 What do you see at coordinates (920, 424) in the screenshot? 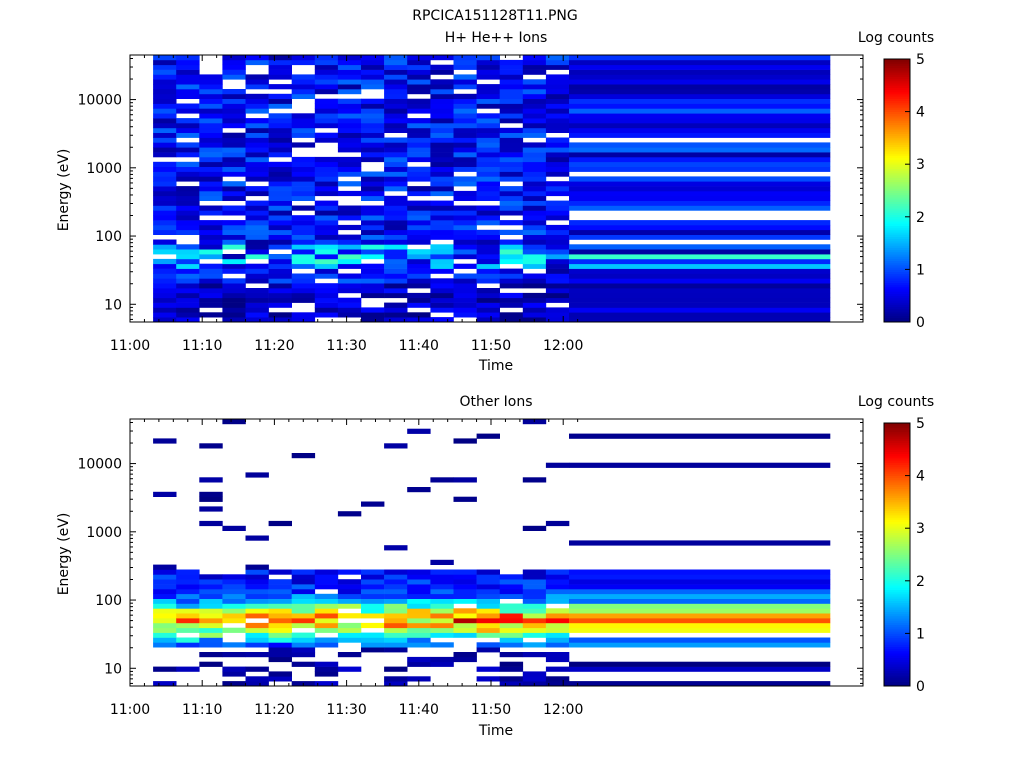
I see `colorbar-tick-label: 5` at bounding box center [920, 424].